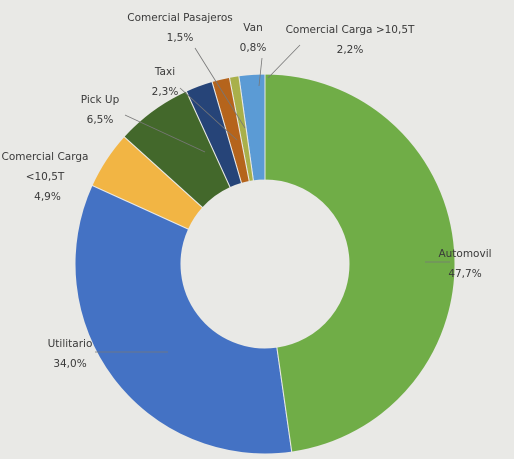 The height and width of the screenshot is (459, 514). Describe the element at coordinates (253, 28) in the screenshot. I see `category-label: Van` at that location.